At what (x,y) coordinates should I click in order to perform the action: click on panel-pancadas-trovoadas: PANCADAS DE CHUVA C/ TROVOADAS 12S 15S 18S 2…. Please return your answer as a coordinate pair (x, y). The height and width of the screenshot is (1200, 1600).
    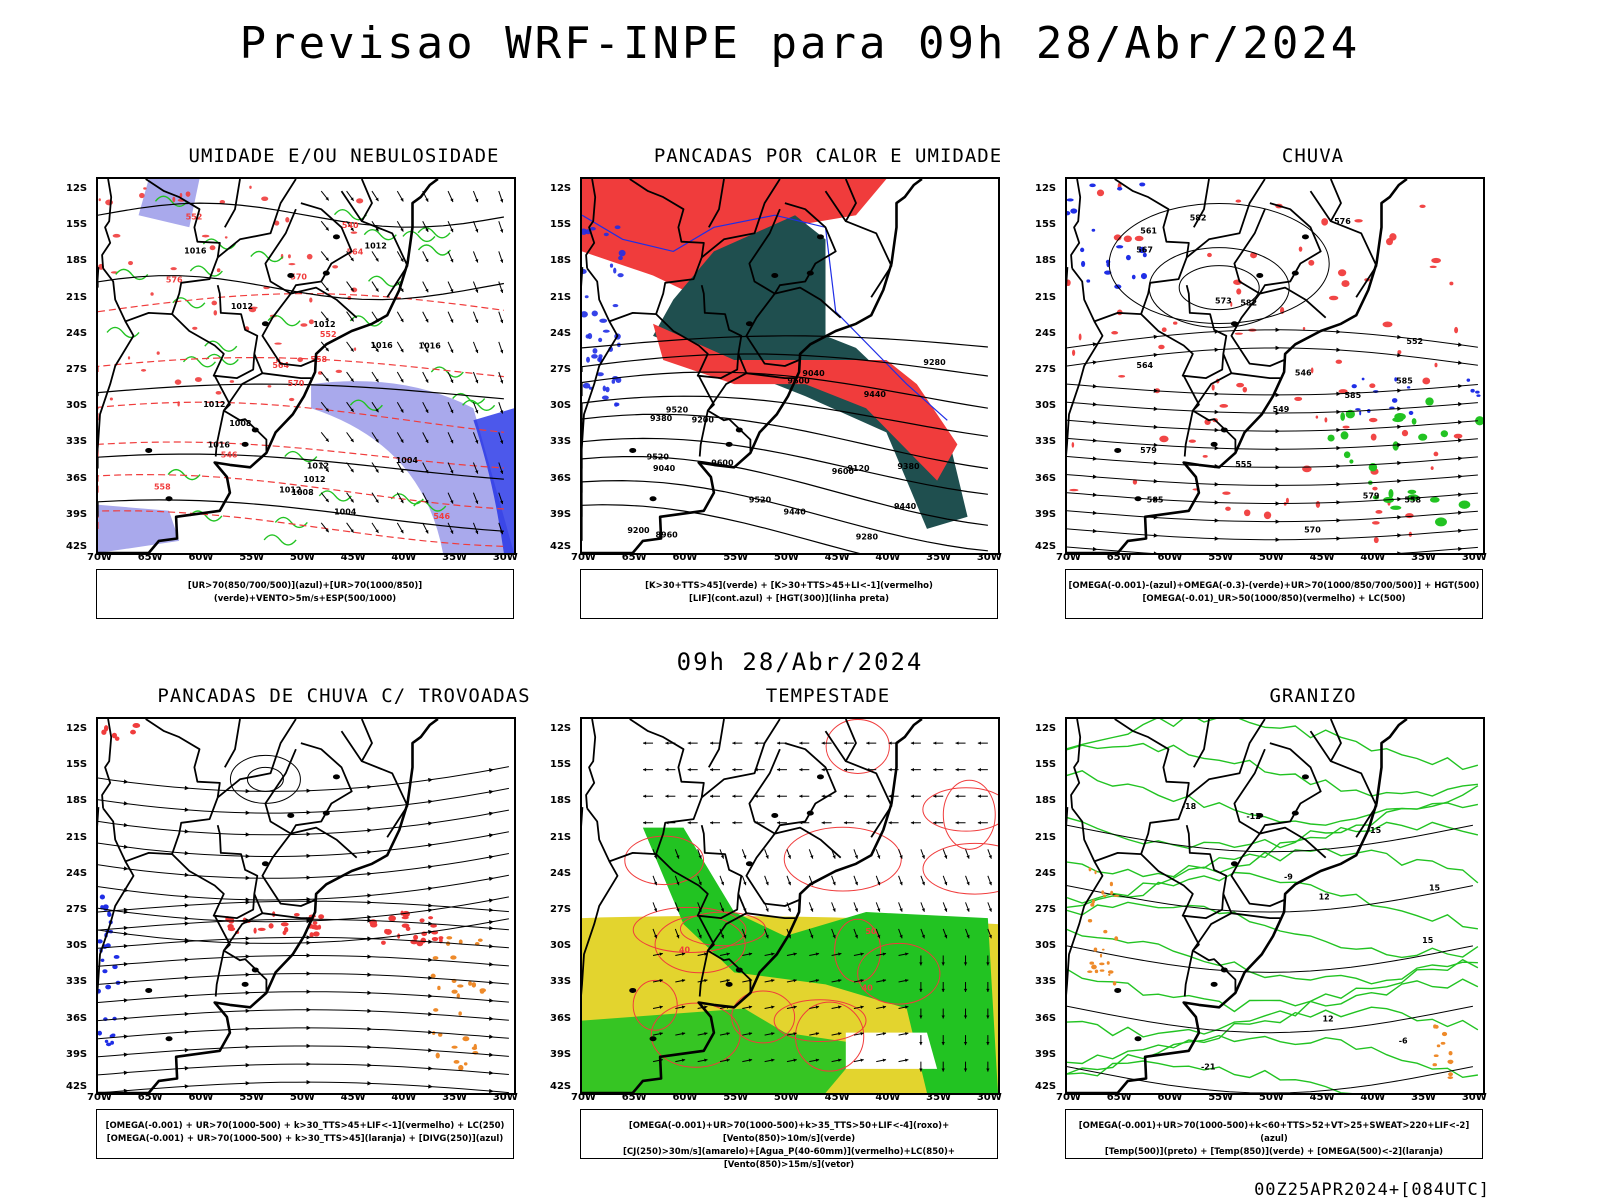
    Looking at the image, I should click on (330, 922).